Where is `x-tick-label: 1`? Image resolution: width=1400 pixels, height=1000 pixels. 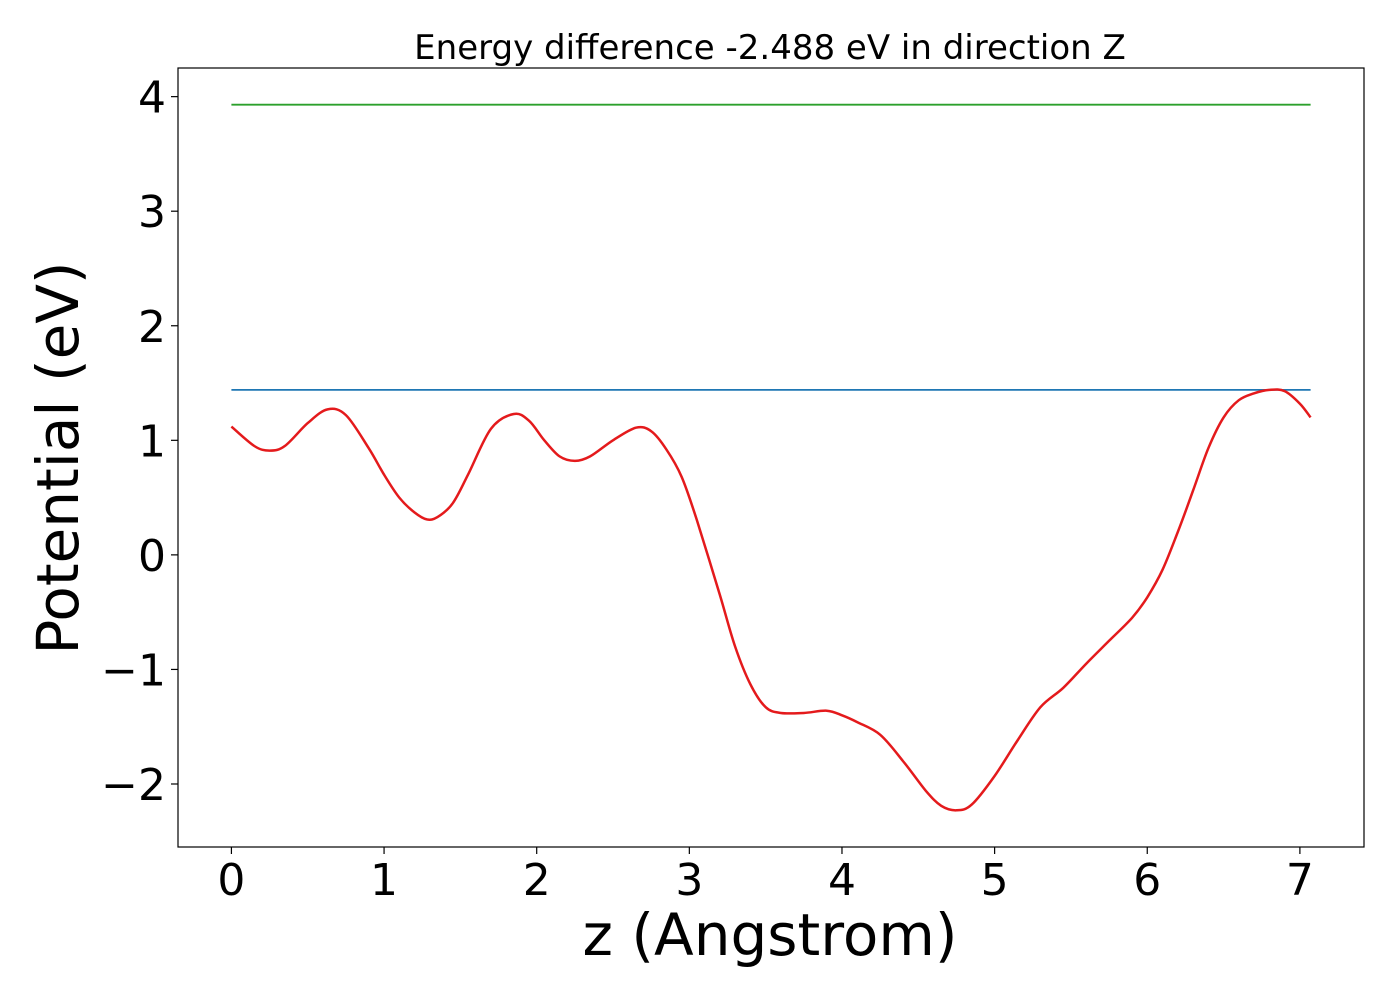 x-tick-label: 1 is located at coordinates (384, 880).